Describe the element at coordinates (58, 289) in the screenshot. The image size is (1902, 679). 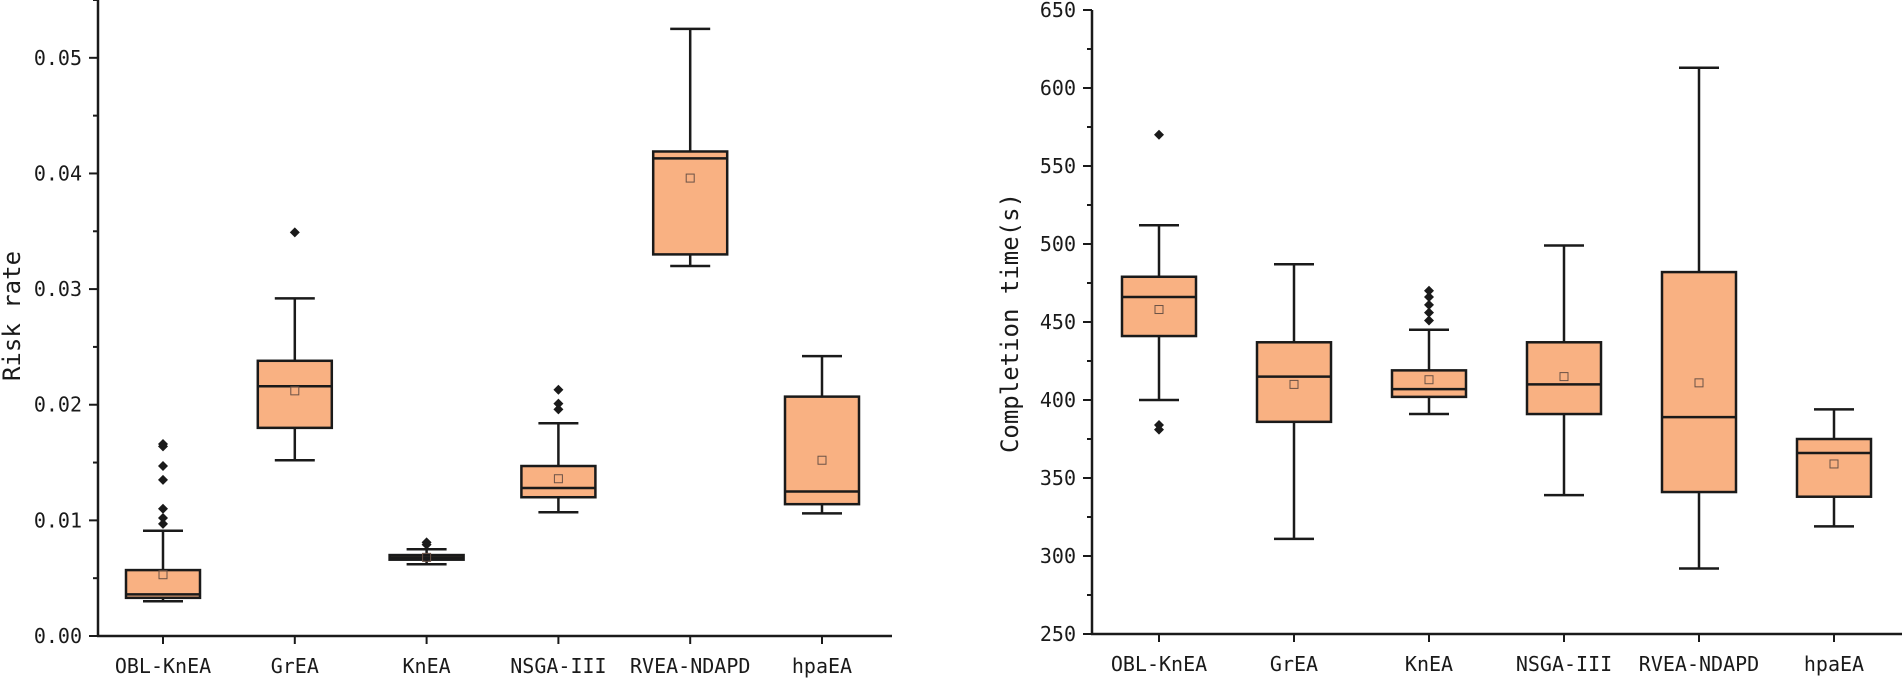
I see `y-tick-label: 0.03` at that location.